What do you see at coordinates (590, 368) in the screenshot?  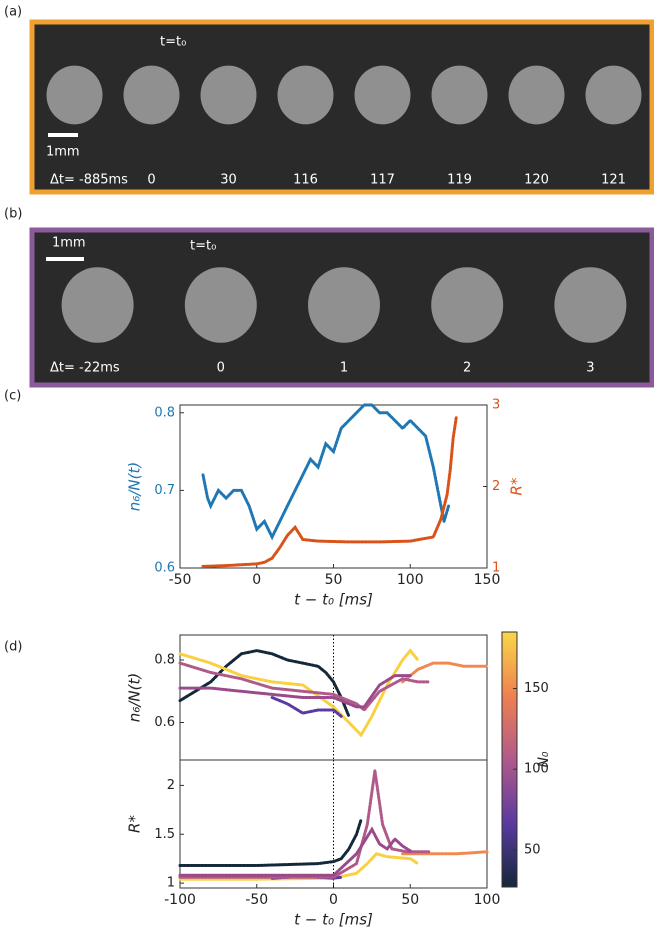 I see `time-label: 3` at bounding box center [590, 368].